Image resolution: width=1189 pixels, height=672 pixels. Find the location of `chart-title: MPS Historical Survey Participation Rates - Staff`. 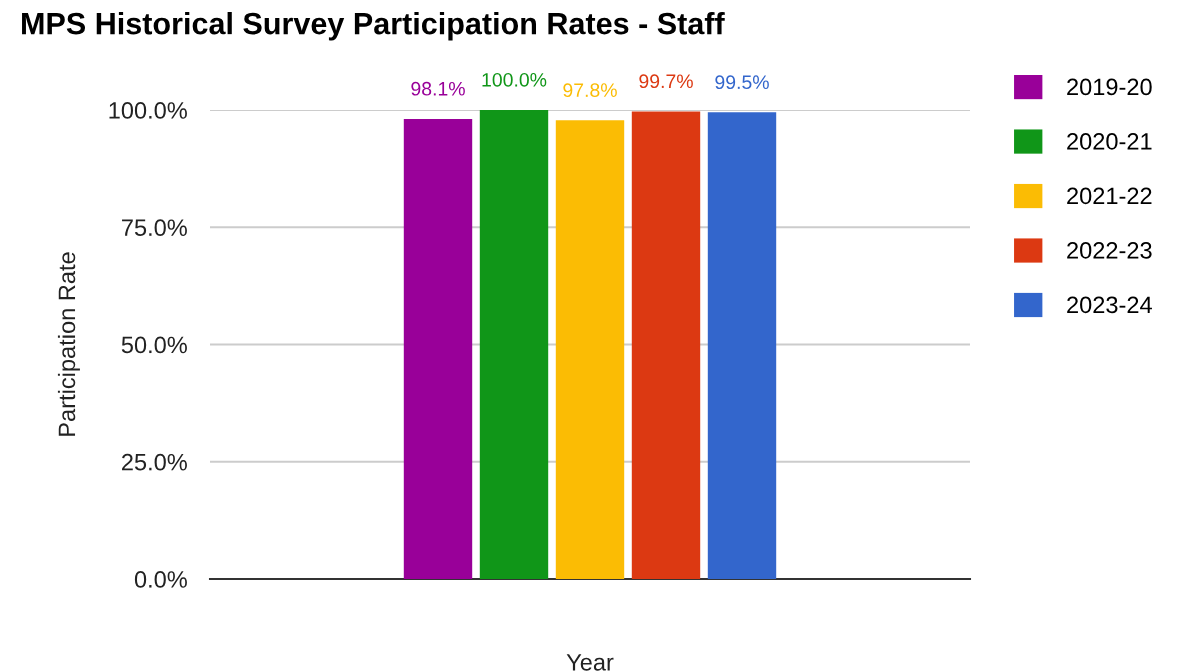

chart-title: MPS Historical Survey Participation Rates - Staff is located at coordinates (373, 26).